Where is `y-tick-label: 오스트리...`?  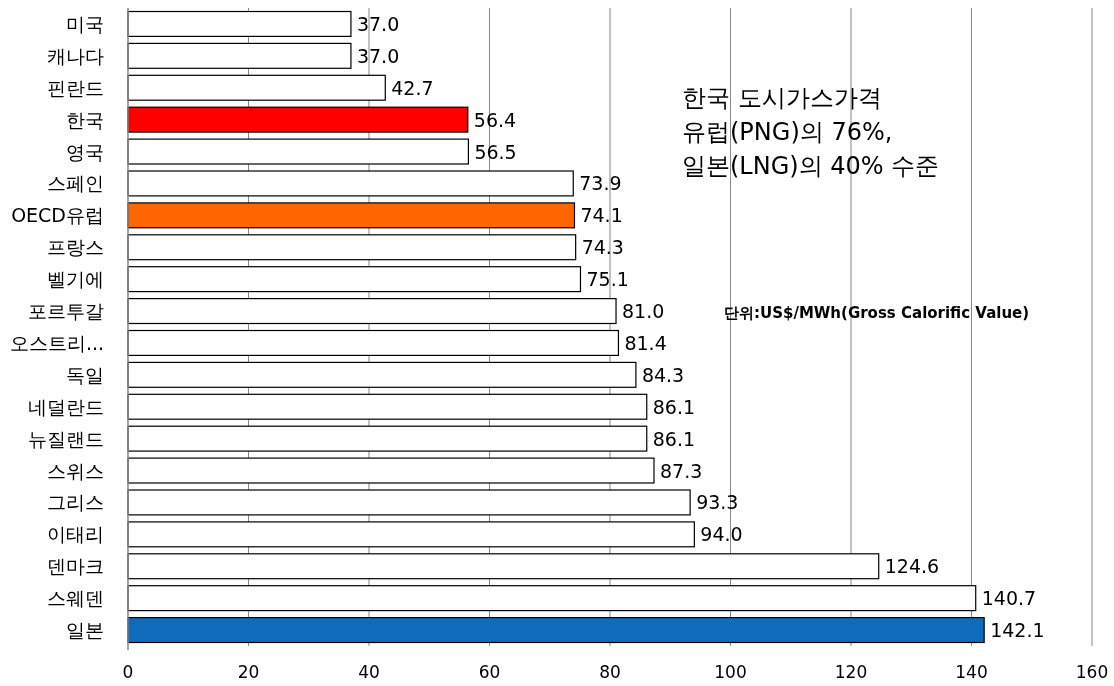
y-tick-label: 오스트리... is located at coordinates (56, 342).